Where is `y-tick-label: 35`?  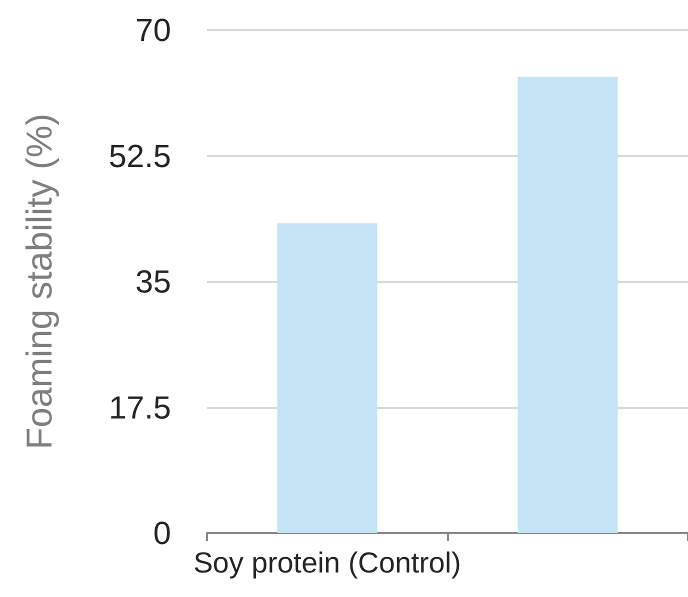
y-tick-label: 35 is located at coordinates (153, 282).